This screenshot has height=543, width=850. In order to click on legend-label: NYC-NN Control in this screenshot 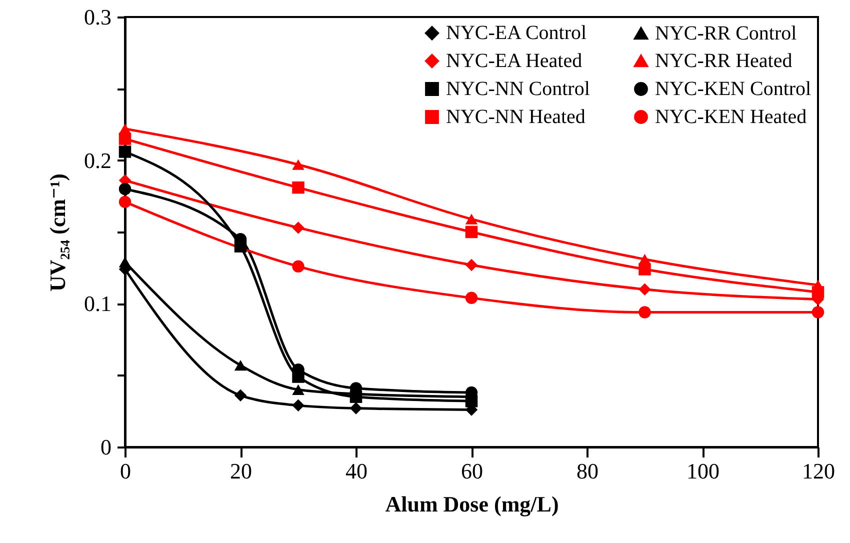, I will do `click(518, 89)`.